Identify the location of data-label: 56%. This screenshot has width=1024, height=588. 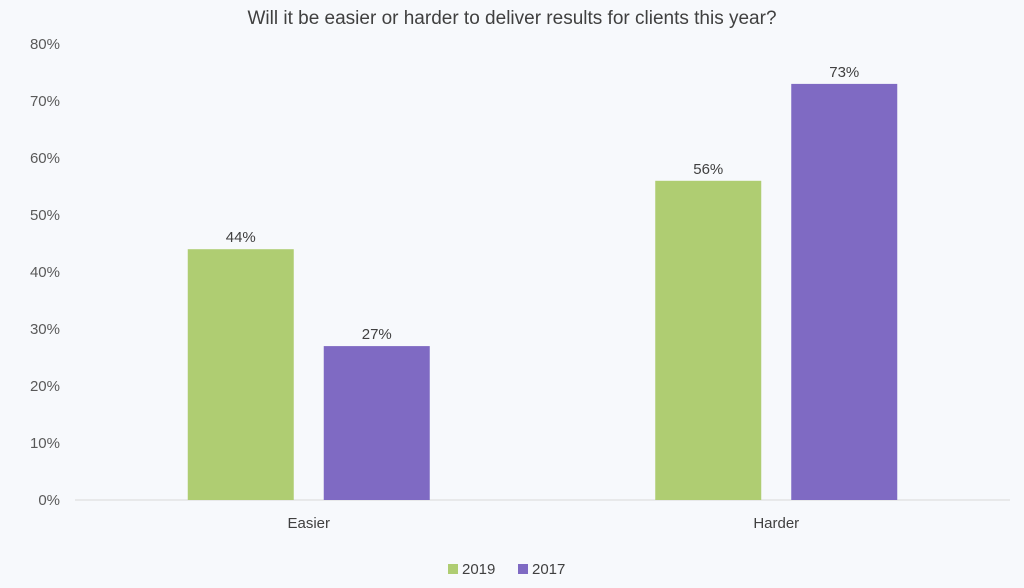
(708, 169).